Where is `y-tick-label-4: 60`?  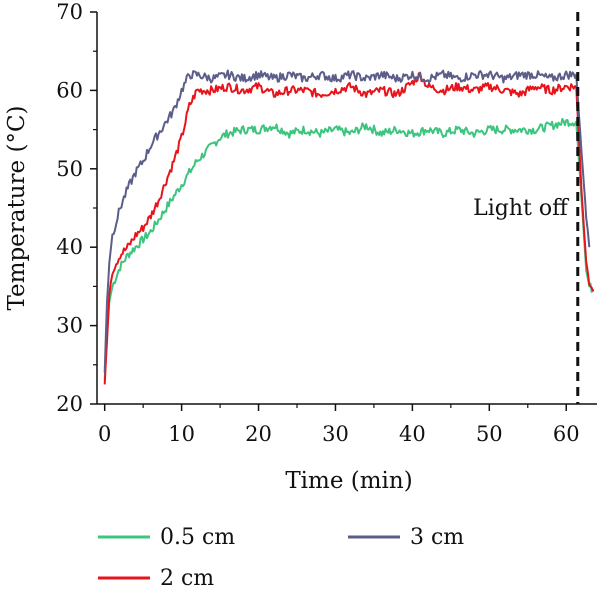 y-tick-label-4: 60 is located at coordinates (69, 90).